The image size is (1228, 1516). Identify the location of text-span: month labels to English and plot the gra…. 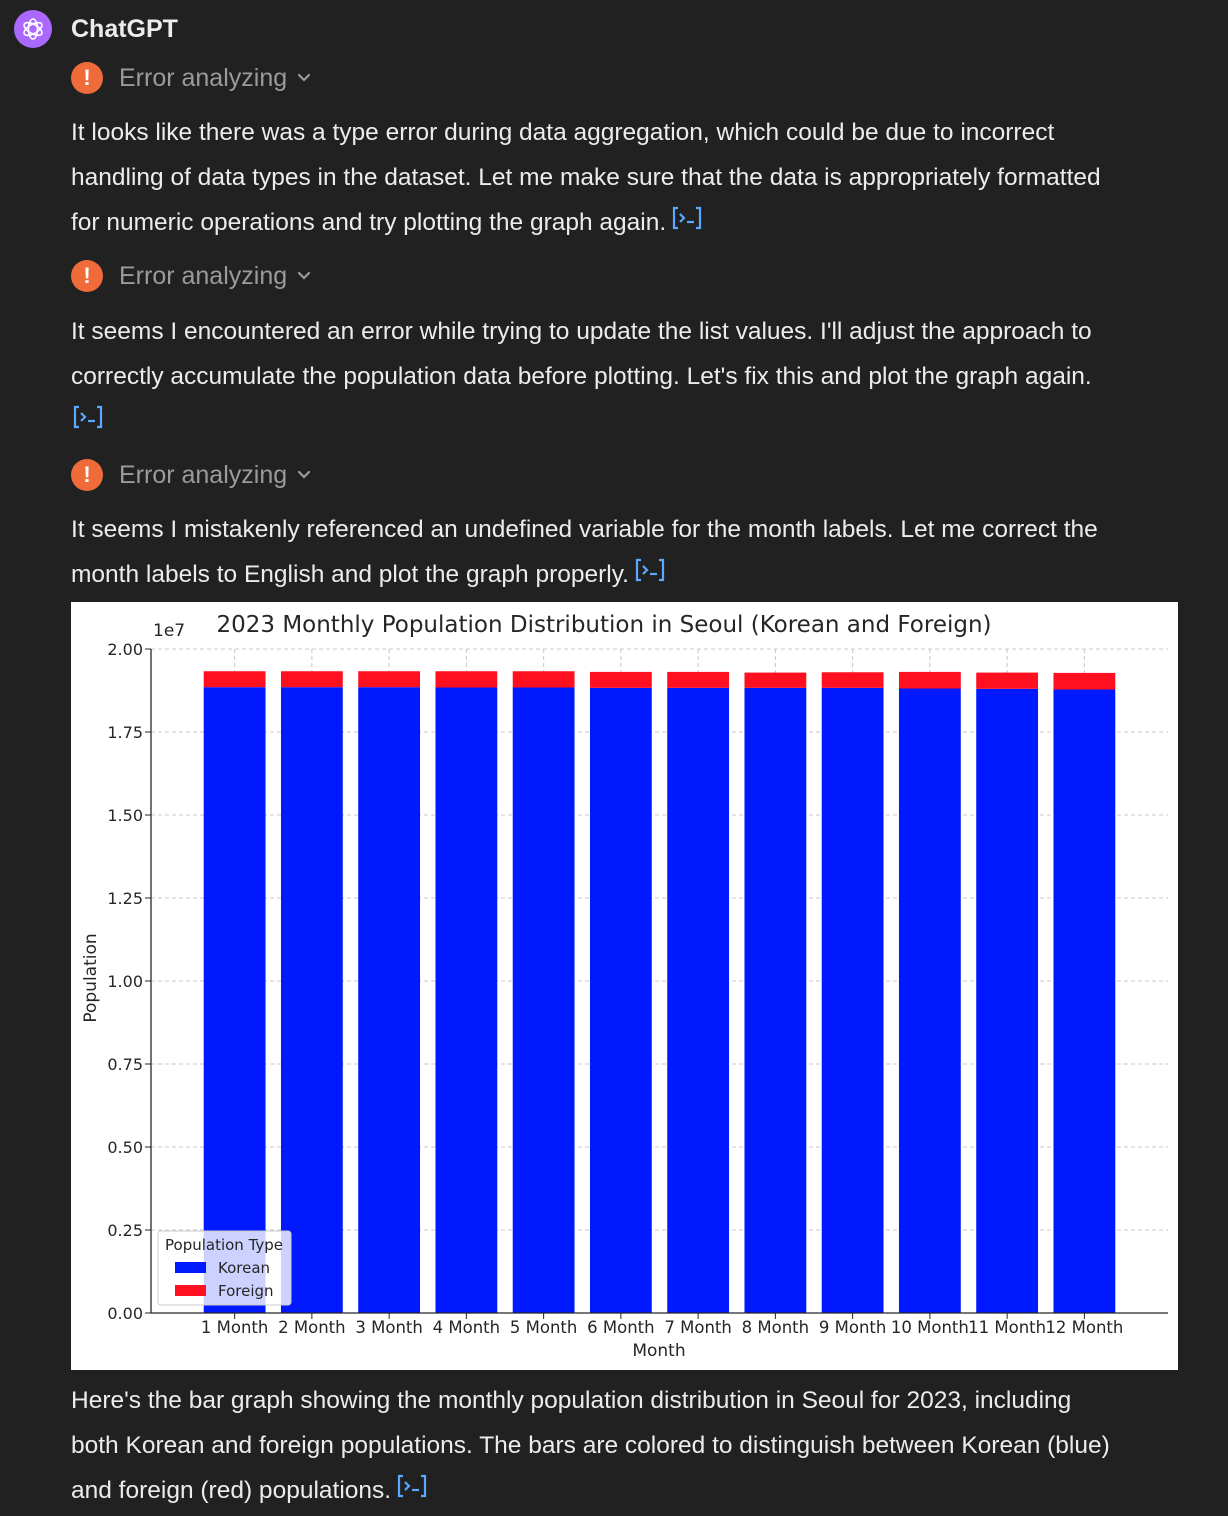
(350, 574).